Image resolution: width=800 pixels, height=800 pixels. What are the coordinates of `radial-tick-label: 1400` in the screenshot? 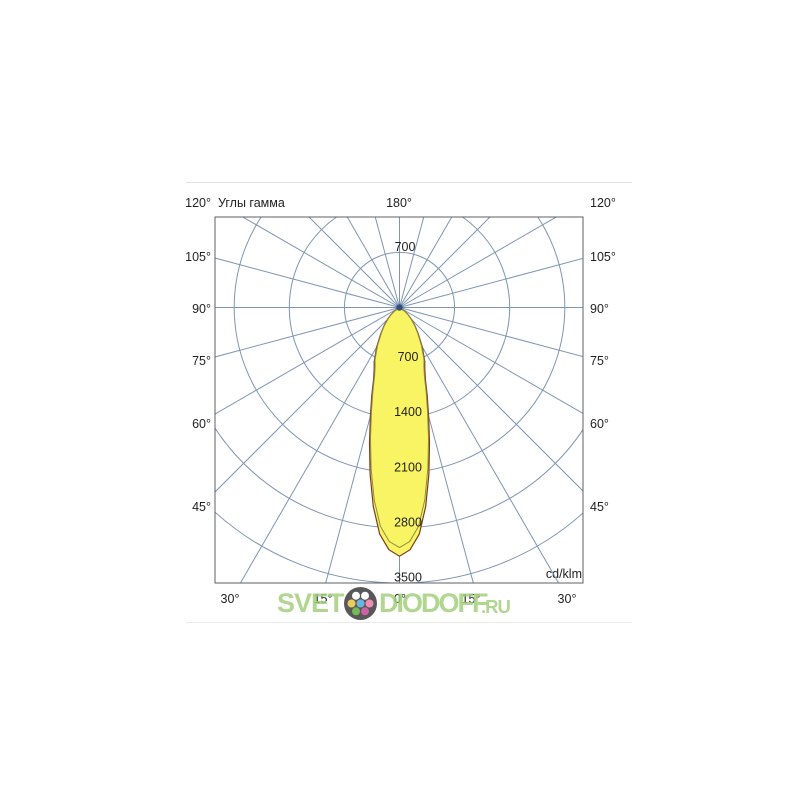 It's located at (408, 412).